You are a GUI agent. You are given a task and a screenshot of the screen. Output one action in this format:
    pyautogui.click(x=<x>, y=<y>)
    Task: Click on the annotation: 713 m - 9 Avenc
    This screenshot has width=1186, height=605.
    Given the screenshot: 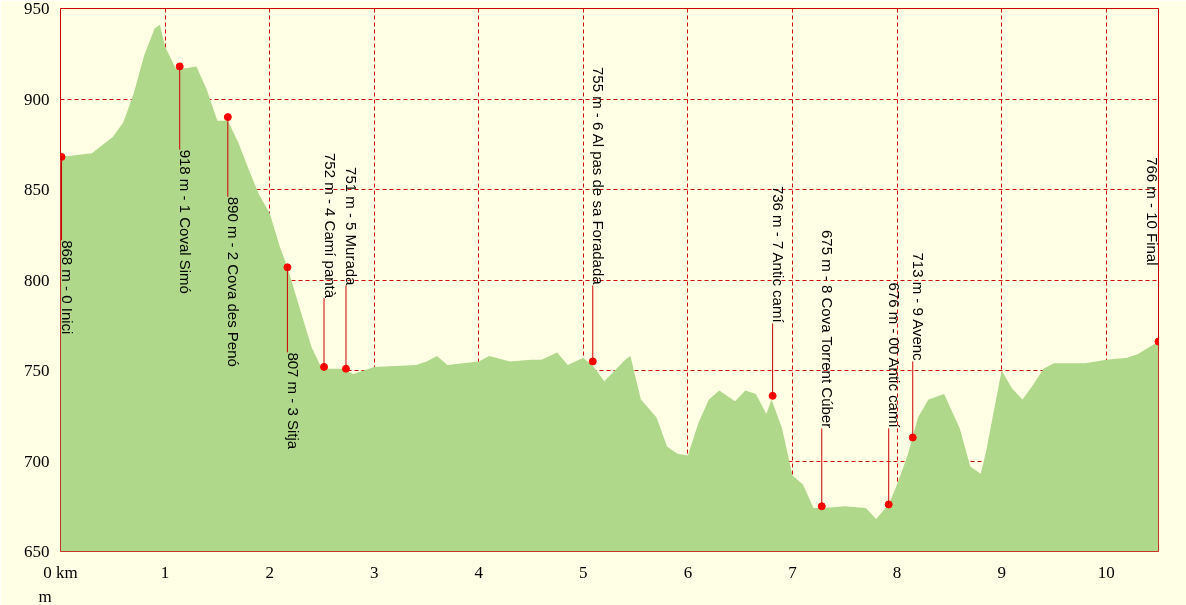 What is the action you would take?
    pyautogui.click(x=919, y=307)
    